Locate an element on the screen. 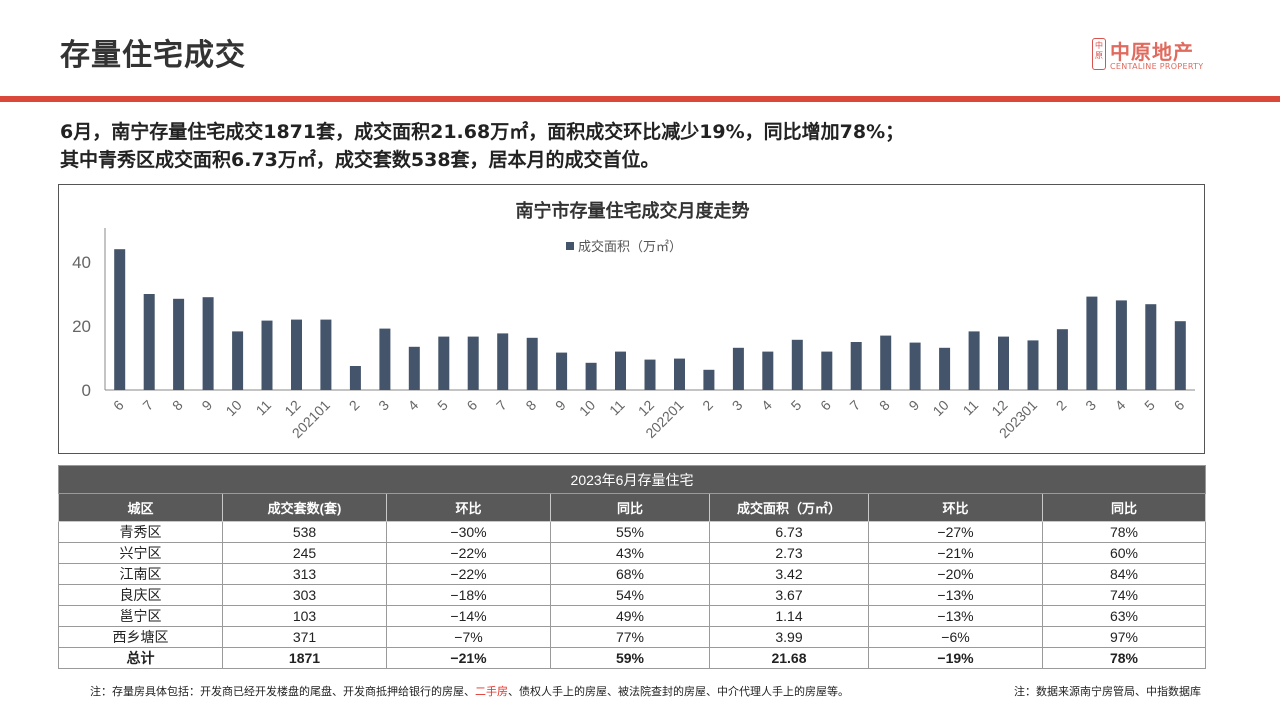  legend-label: 成交面积（万㎡） is located at coordinates (630, 247).